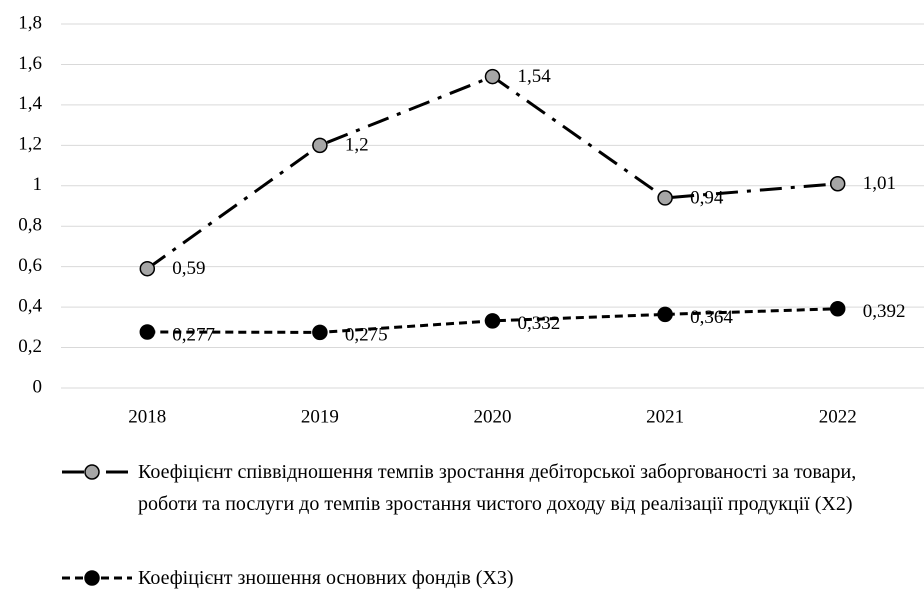 The height and width of the screenshot is (590, 924). I want to click on y-tick-label: 1,8, so click(30, 22).